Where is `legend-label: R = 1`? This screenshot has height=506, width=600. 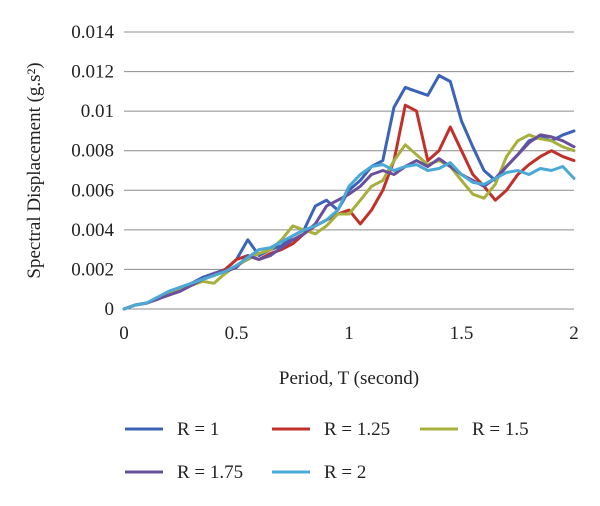
legend-label: R = 1 is located at coordinates (198, 429).